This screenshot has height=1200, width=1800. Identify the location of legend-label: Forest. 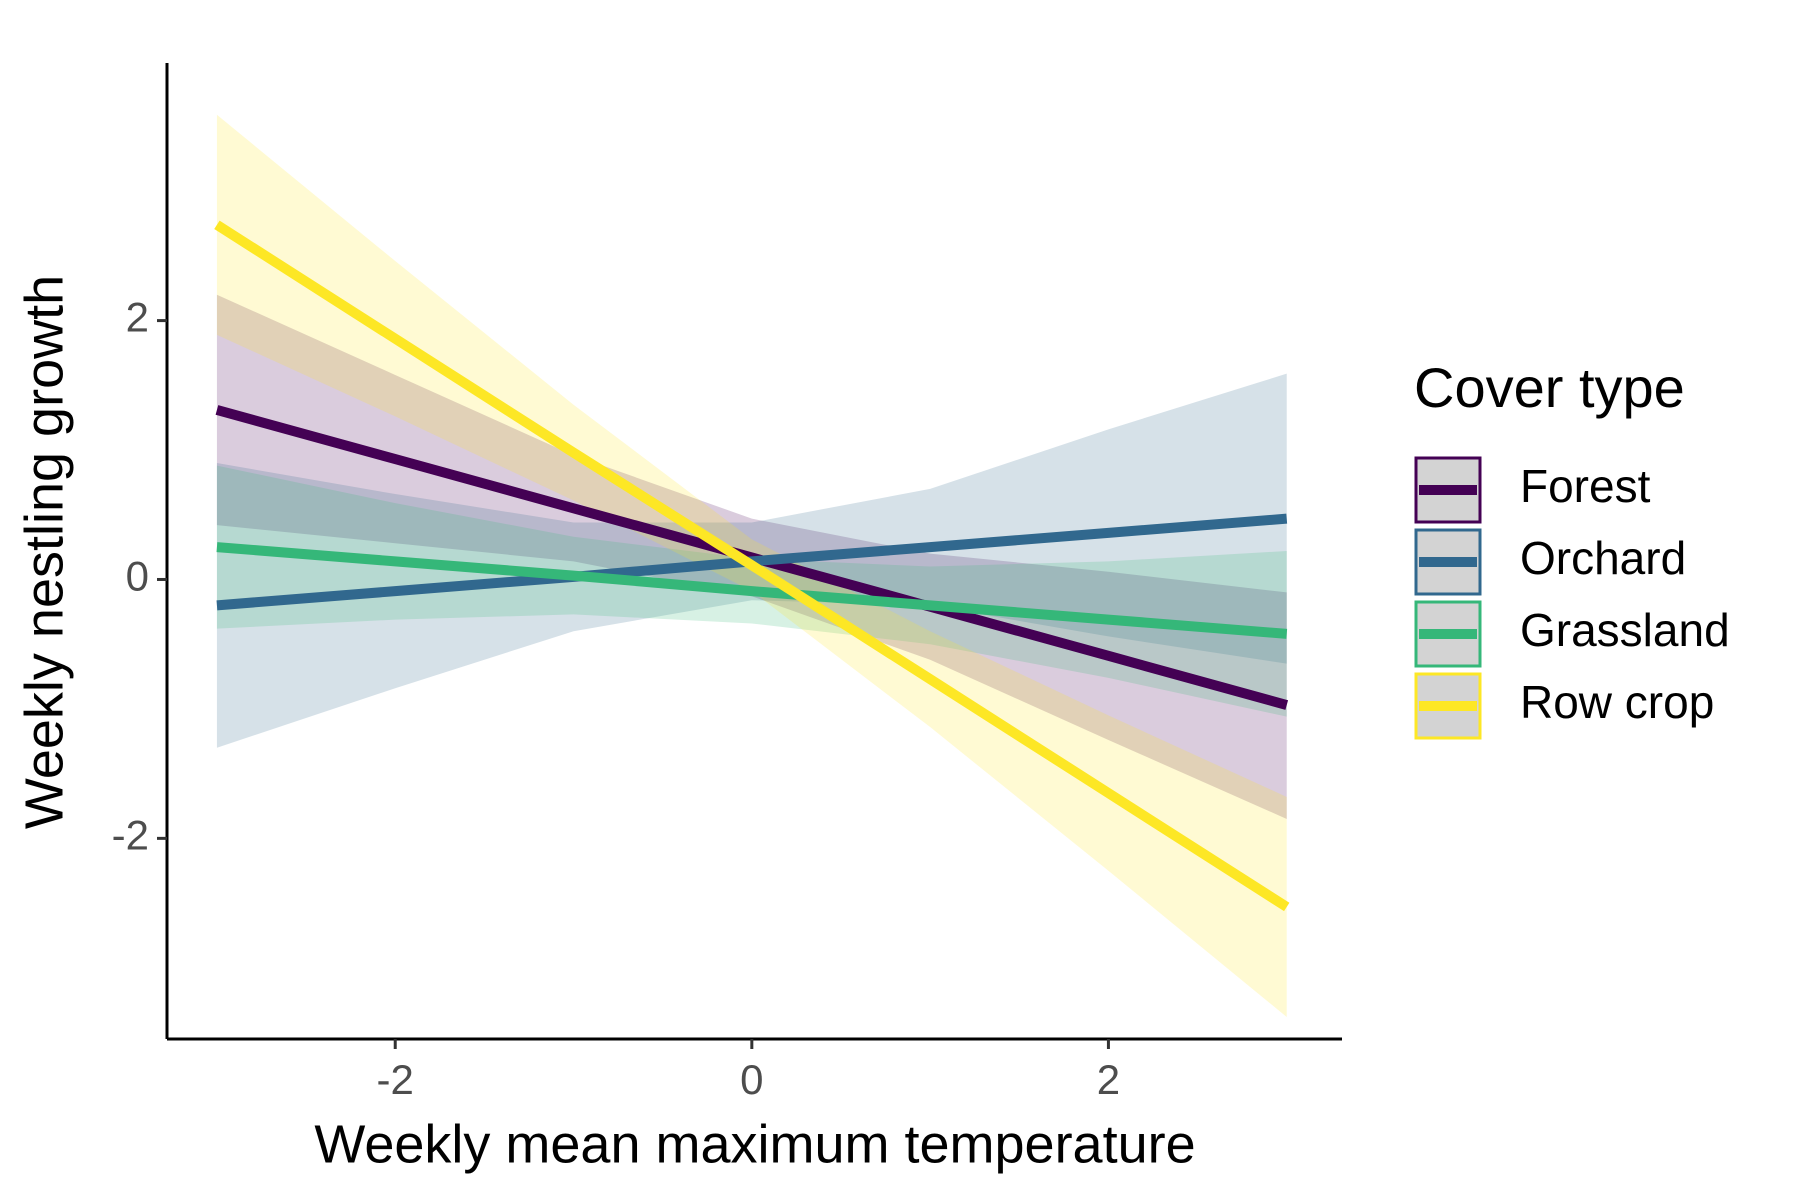
(1585, 486).